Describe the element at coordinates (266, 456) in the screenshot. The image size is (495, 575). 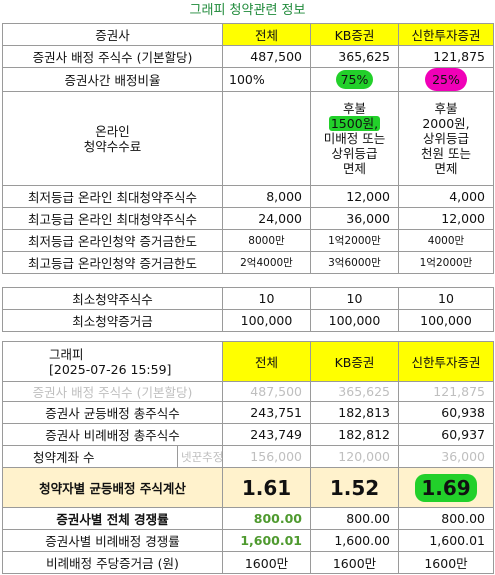
I see `cell-value: 156,000` at that location.